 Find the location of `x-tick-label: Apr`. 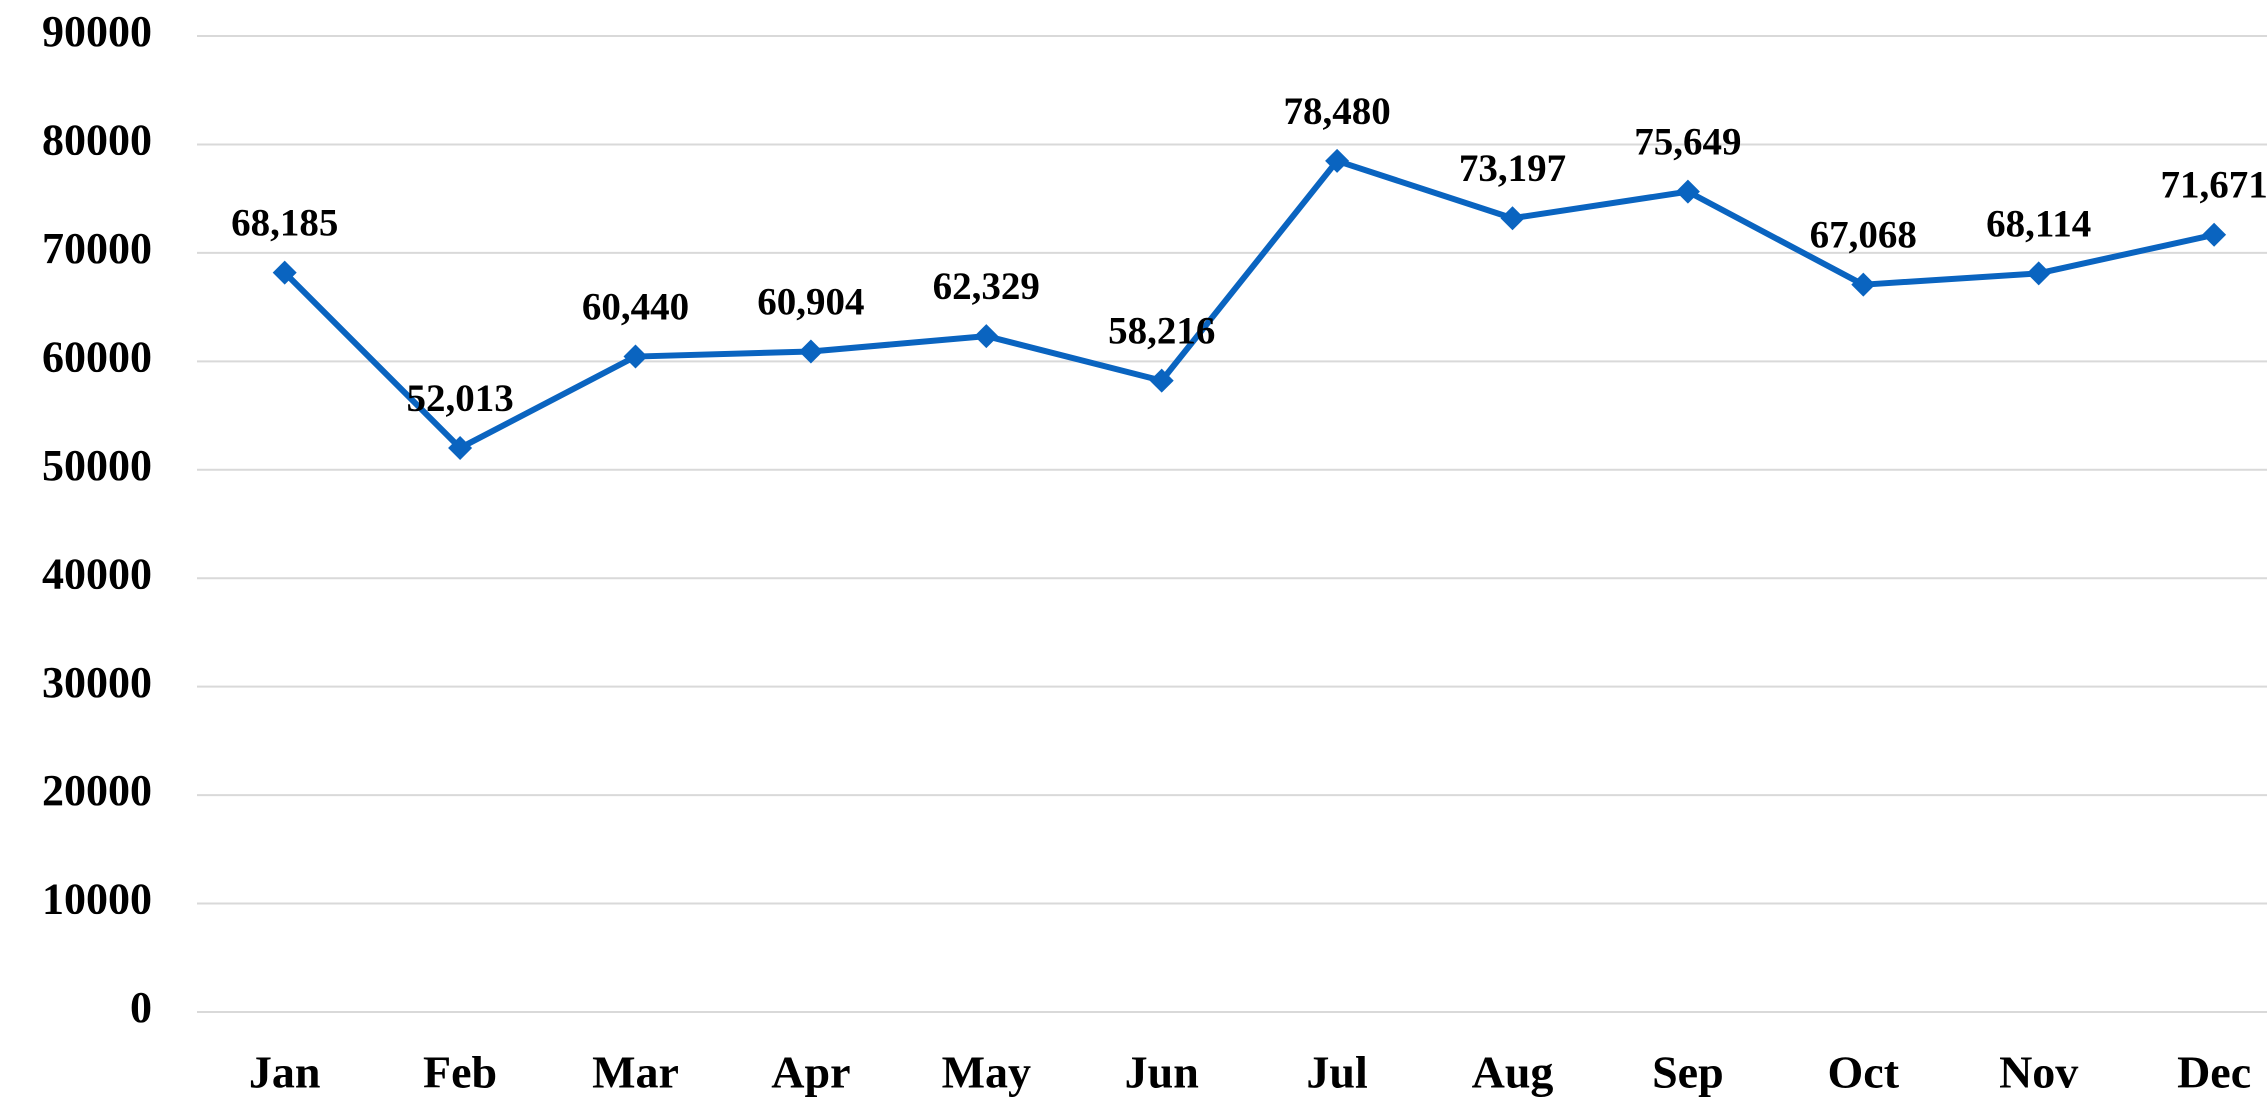

x-tick-label: Apr is located at coordinates (810, 1072).